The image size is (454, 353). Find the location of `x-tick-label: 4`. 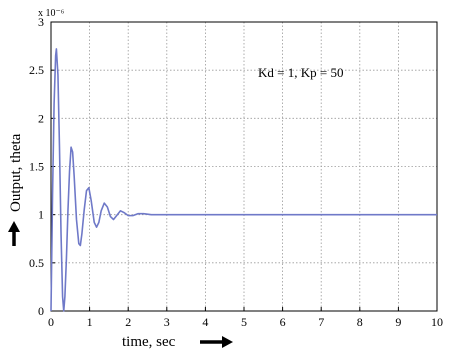

x-tick-label: 4 is located at coordinates (205, 322).